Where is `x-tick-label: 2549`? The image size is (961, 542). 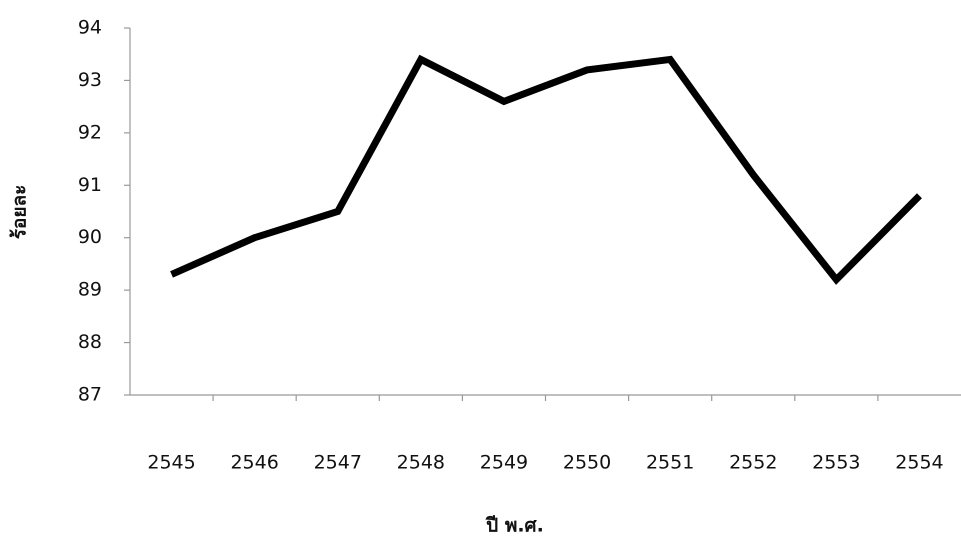
x-tick-label: 2549 is located at coordinates (504, 463).